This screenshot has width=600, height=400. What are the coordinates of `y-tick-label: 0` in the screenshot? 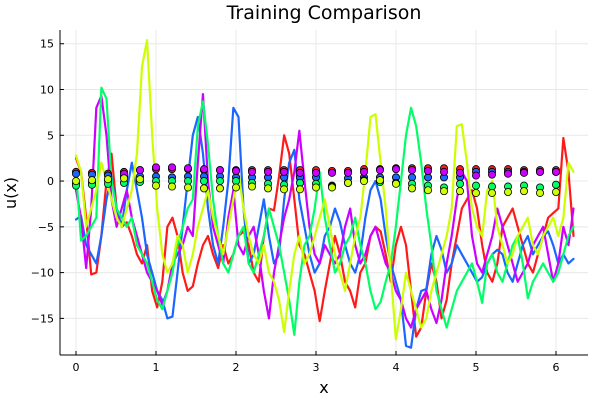 It's located at (50, 181).